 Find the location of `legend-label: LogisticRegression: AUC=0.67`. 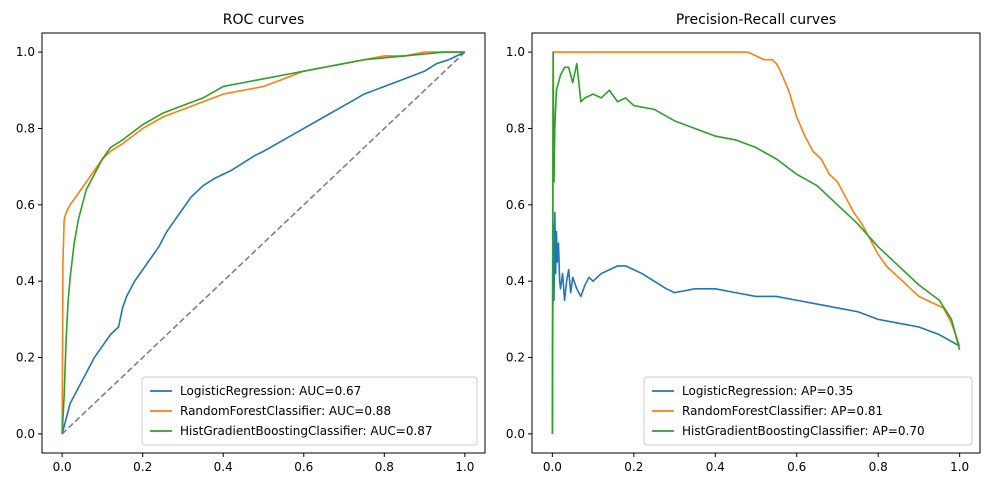

legend-label: LogisticRegression: AUC=0.67 is located at coordinates (270, 391).